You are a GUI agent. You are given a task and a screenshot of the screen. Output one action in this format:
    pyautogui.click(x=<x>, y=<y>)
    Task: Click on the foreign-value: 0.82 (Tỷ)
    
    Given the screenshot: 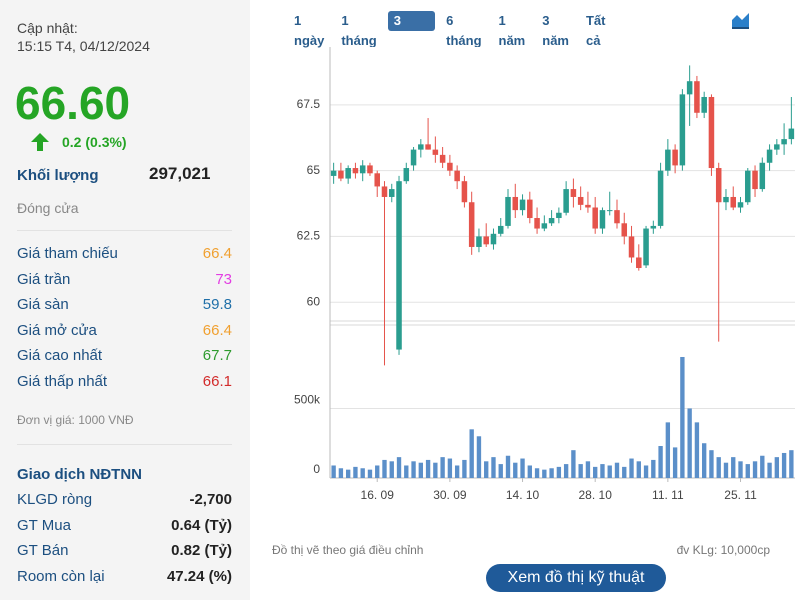 What is the action you would take?
    pyautogui.click(x=201, y=551)
    